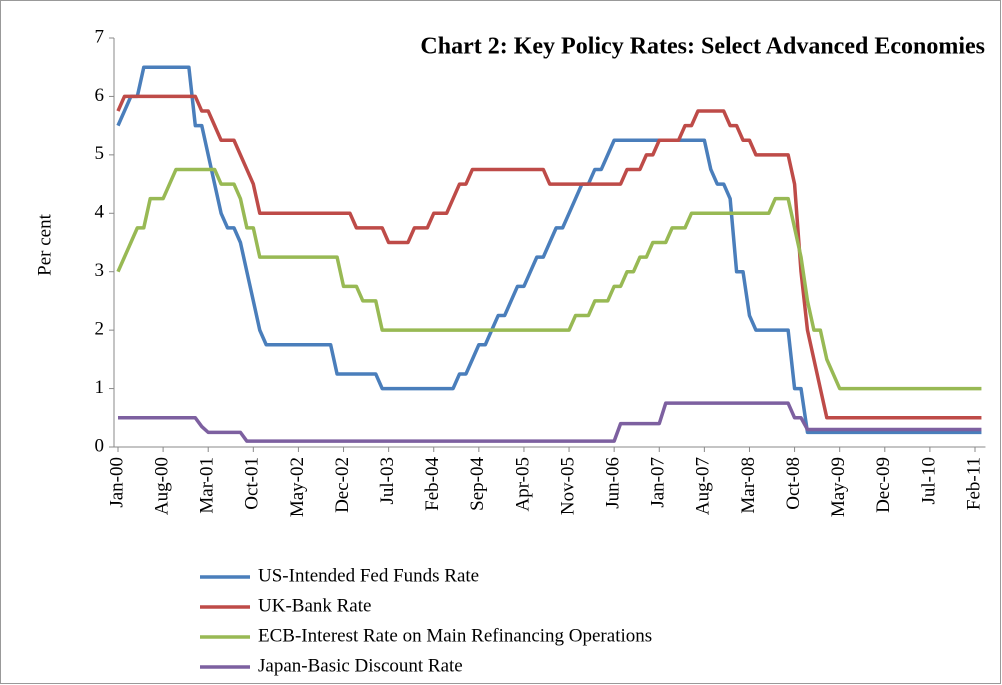 The height and width of the screenshot is (685, 1002). Describe the element at coordinates (703, 486) in the screenshot. I see `x-tick-label: Aug-07` at that location.